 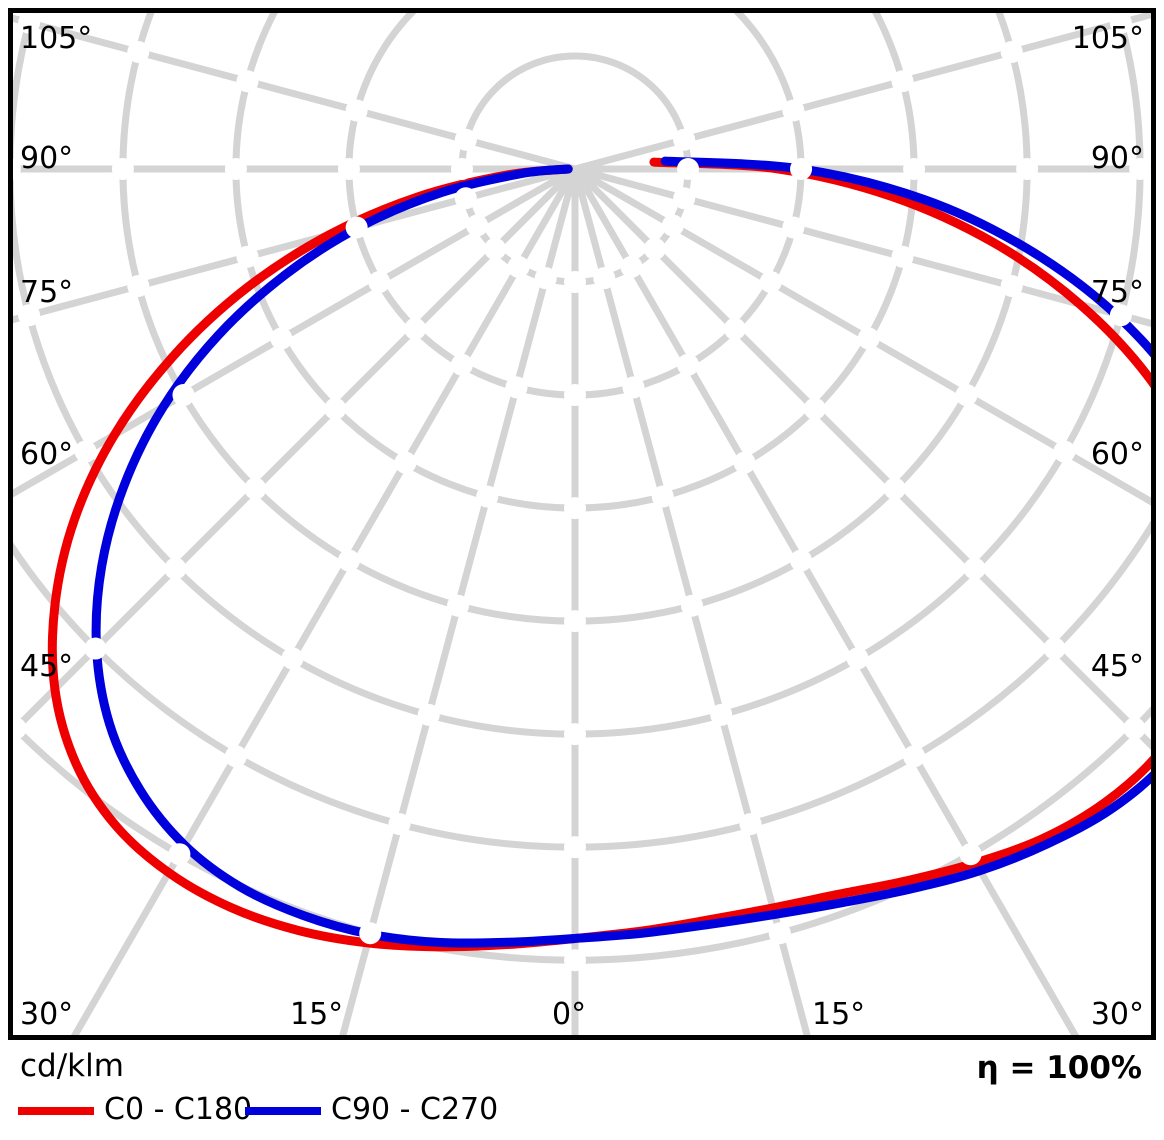 What do you see at coordinates (1117, 292) in the screenshot?
I see `axis-tick-label: 75°` at bounding box center [1117, 292].